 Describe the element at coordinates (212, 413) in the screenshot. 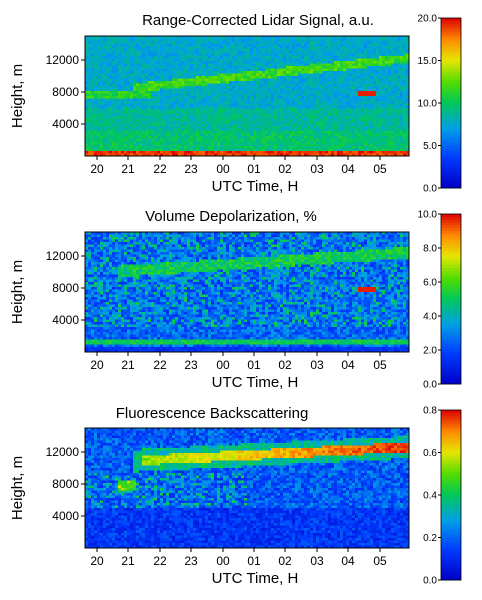

I see `chart-title: Fluorescence Backscattering` at that location.